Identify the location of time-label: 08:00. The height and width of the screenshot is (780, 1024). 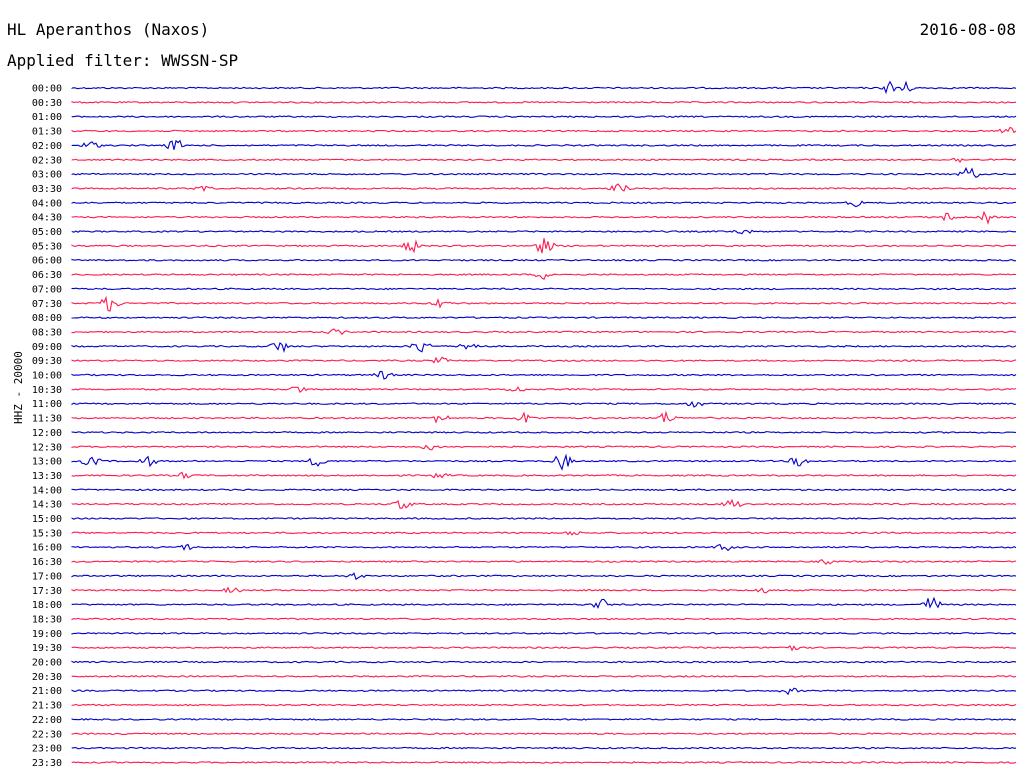
(47, 318).